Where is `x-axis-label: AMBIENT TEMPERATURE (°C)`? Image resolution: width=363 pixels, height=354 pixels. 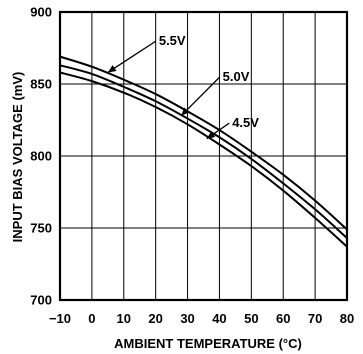
x-axis-label: AMBIENT TEMPERATURE (°C) is located at coordinates (208, 343).